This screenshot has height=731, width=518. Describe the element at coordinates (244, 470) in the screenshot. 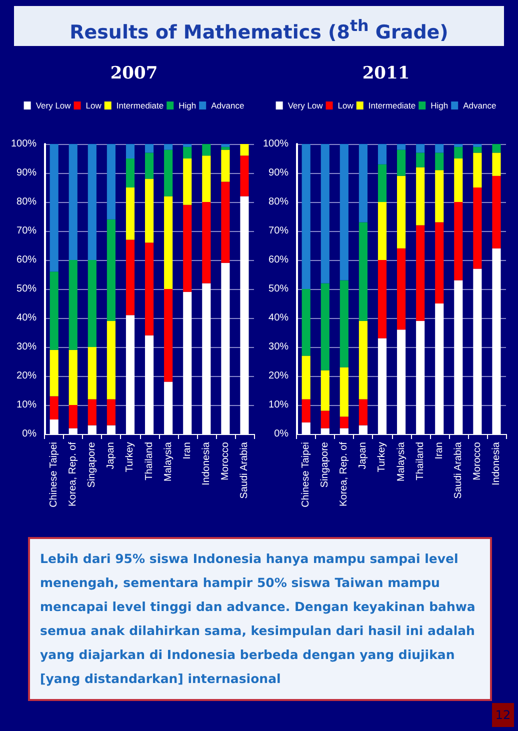

I see `x-tick-label: Saudi Arabia` at that location.